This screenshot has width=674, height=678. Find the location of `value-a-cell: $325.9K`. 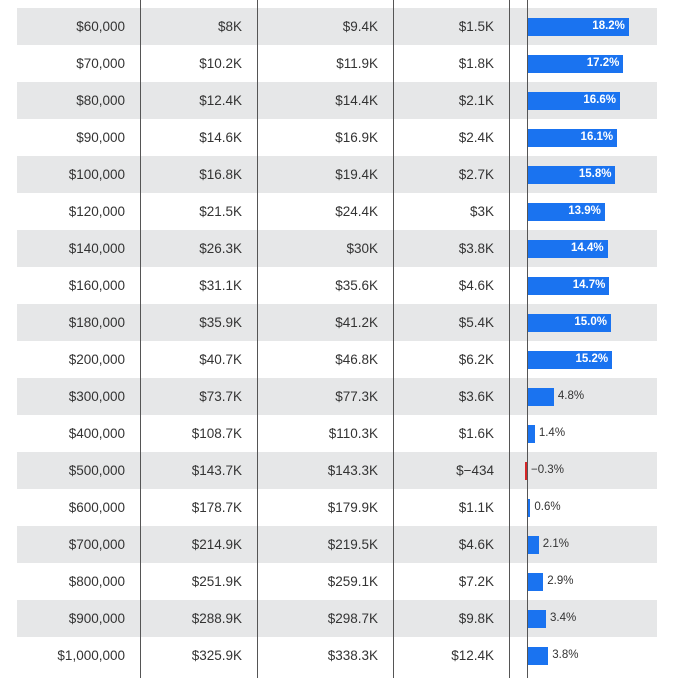

value-a-cell: $325.9K is located at coordinates (216, 655).